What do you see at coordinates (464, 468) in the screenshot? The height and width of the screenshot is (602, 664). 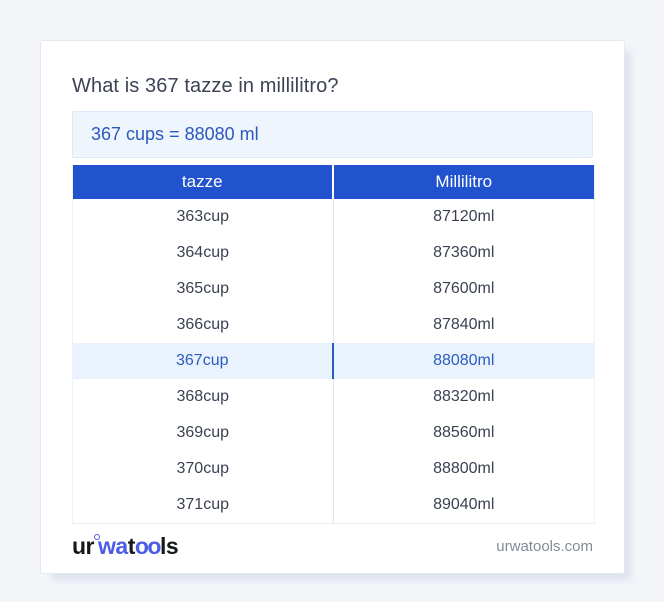 I see `cell-millilitro: 88800ml` at bounding box center [464, 468].